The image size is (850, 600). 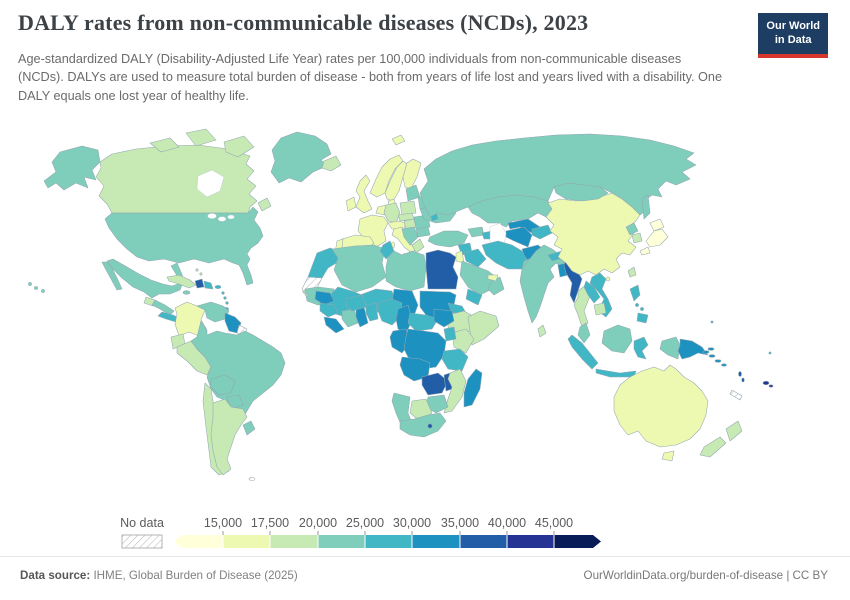 What do you see at coordinates (142, 541) in the screenshot?
I see `legend-no-data-swatch` at bounding box center [142, 541].